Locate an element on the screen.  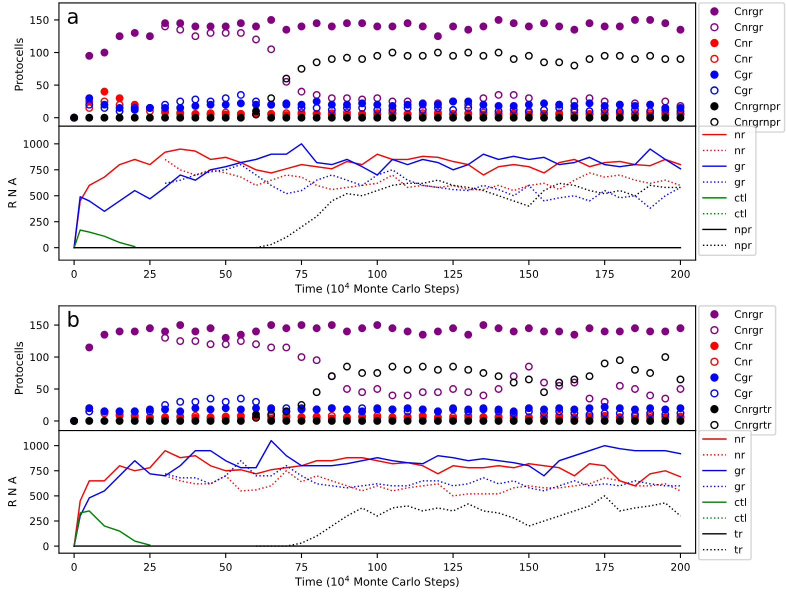
chart-title: a is located at coordinates (73, 18).